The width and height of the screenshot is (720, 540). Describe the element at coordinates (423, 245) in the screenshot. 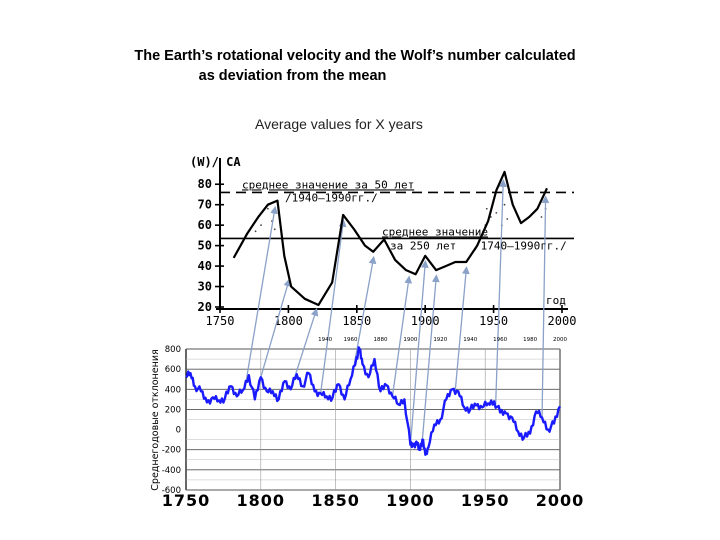

I see `reference-label-250y-short: за 250 лет` at that location.